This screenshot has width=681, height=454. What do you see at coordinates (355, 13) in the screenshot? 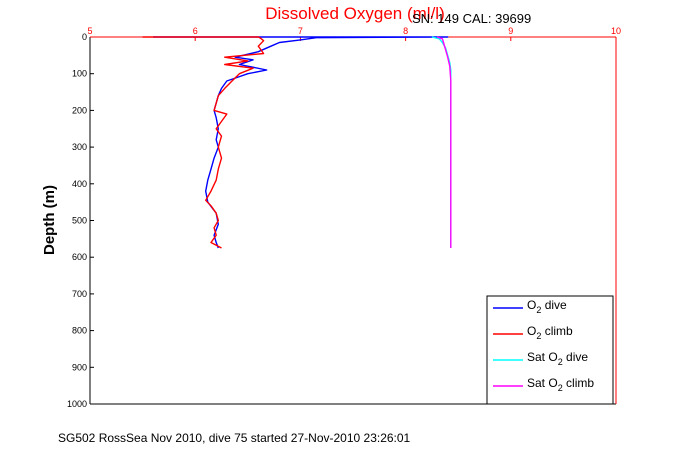
I see `chart-title: Dissolved Oxygen (ml/l)` at bounding box center [355, 13].